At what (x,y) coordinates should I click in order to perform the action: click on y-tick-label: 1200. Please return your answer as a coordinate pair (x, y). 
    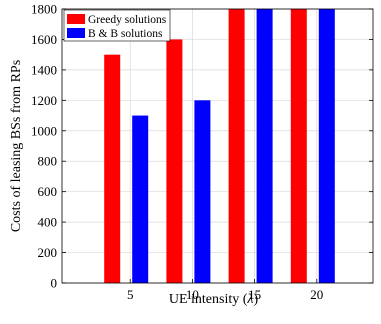
    Looking at the image, I should click on (44, 100).